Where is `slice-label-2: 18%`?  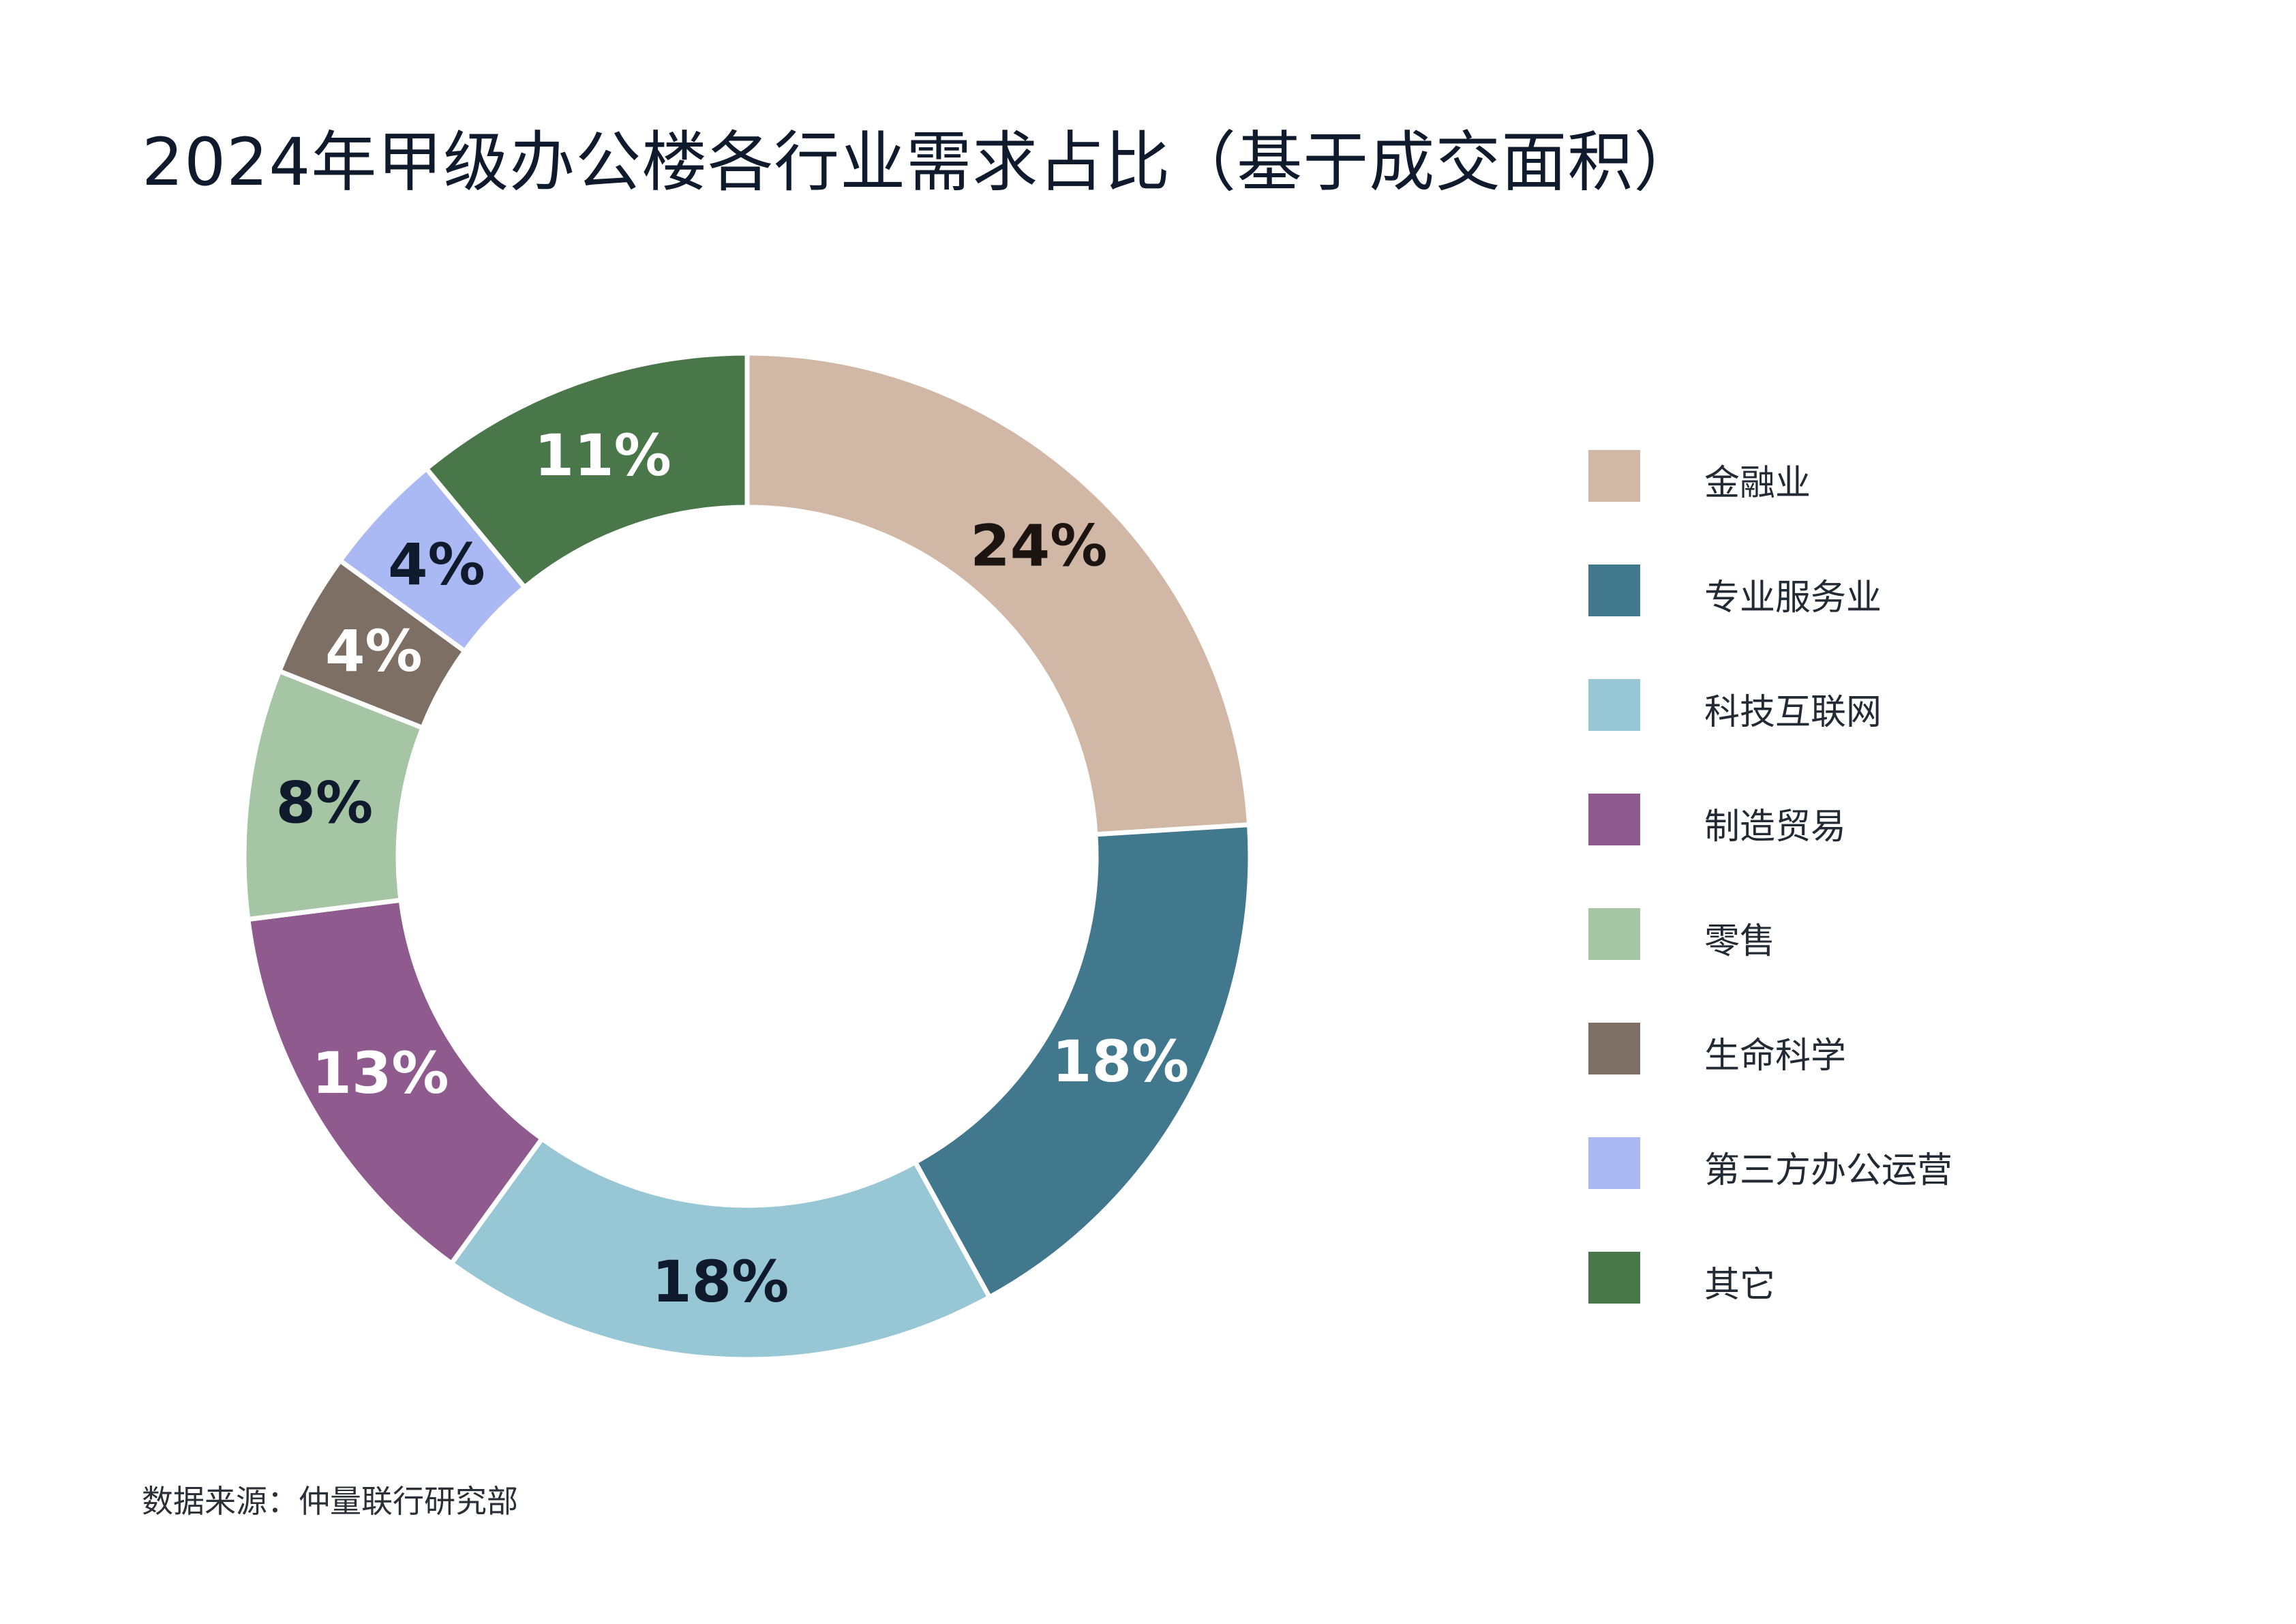
slice-label-2: 18% is located at coordinates (1120, 1061).